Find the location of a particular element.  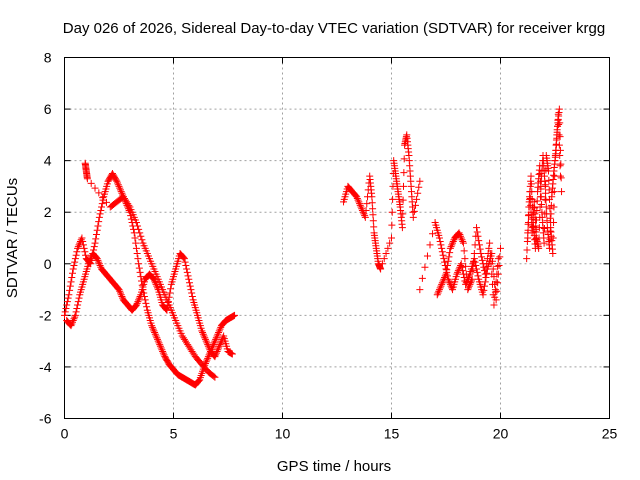

x-axis-label: GPS time / hours is located at coordinates (334, 466).